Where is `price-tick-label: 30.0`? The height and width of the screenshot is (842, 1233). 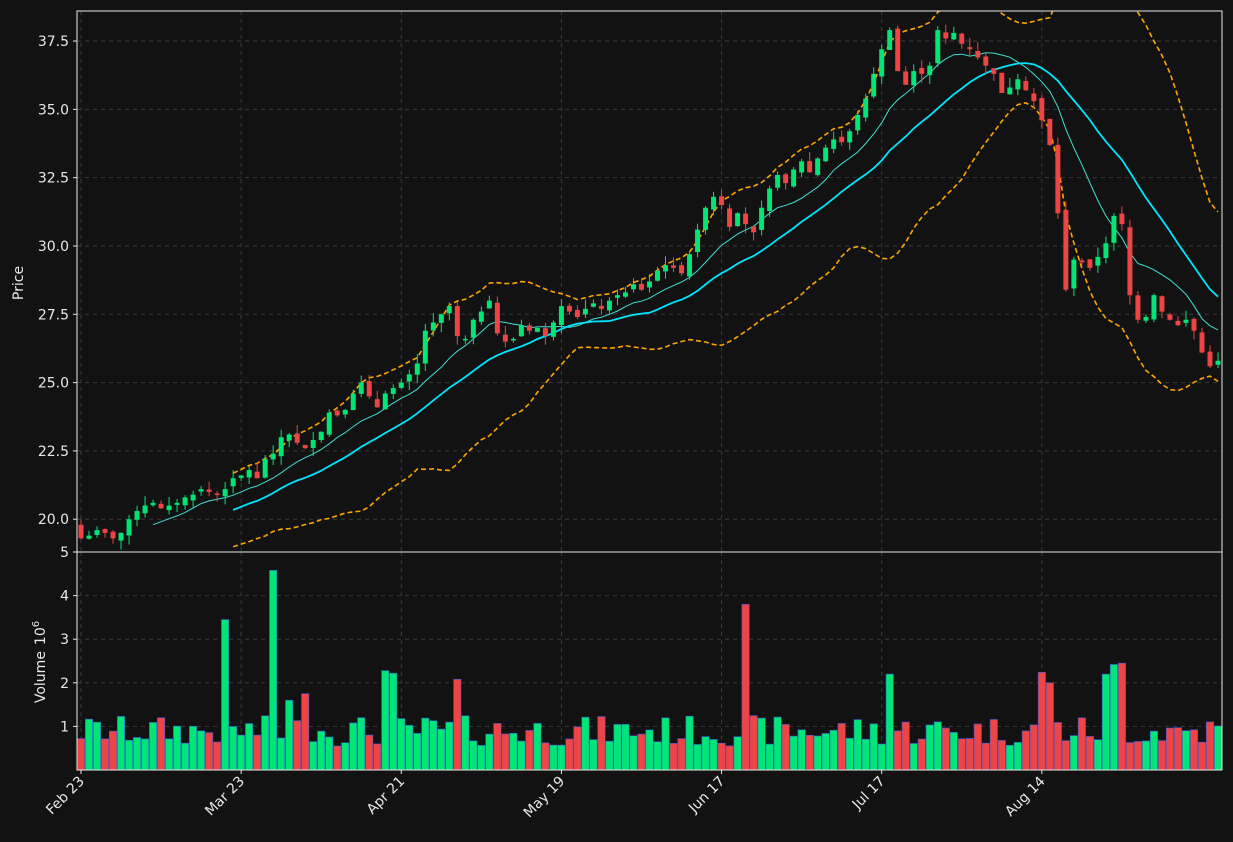
price-tick-label: 30.0 is located at coordinates (53, 247).